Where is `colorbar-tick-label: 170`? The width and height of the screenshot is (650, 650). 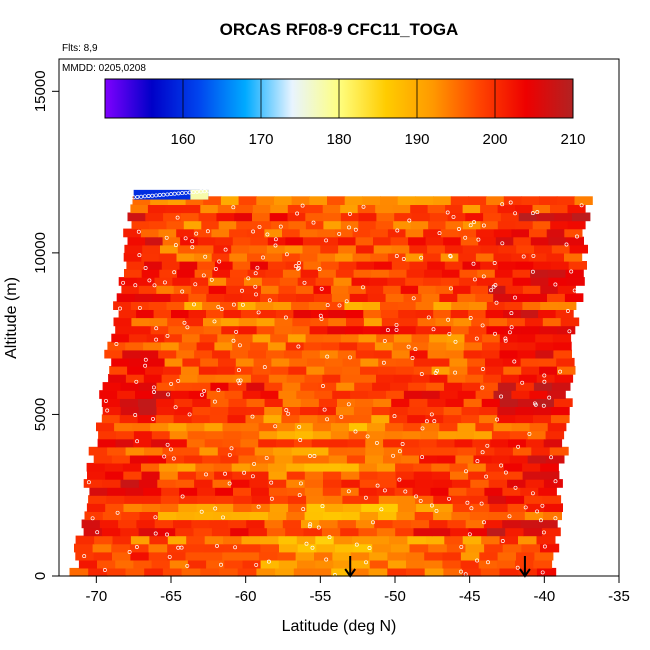 colorbar-tick-label: 170 is located at coordinates (260, 139).